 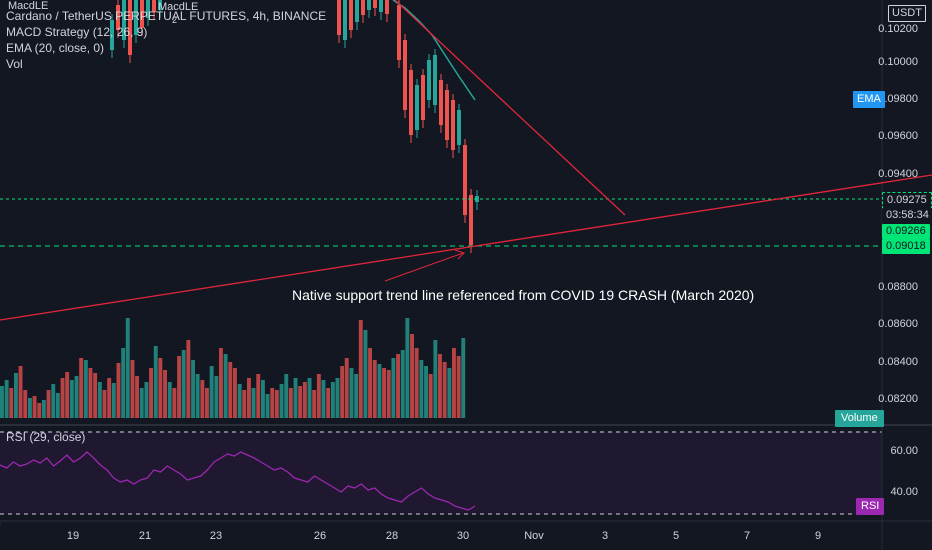 What do you see at coordinates (510, 108) in the screenshot?
I see `resistance-trendline` at bounding box center [510, 108].